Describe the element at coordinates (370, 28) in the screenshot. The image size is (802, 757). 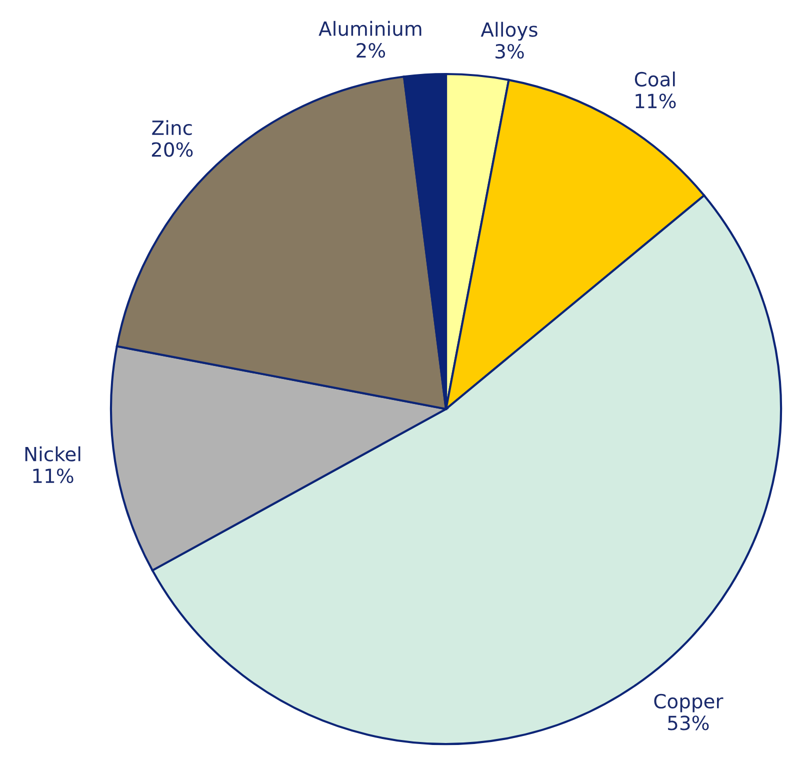
I see `slice-label: Aluminium` at that location.